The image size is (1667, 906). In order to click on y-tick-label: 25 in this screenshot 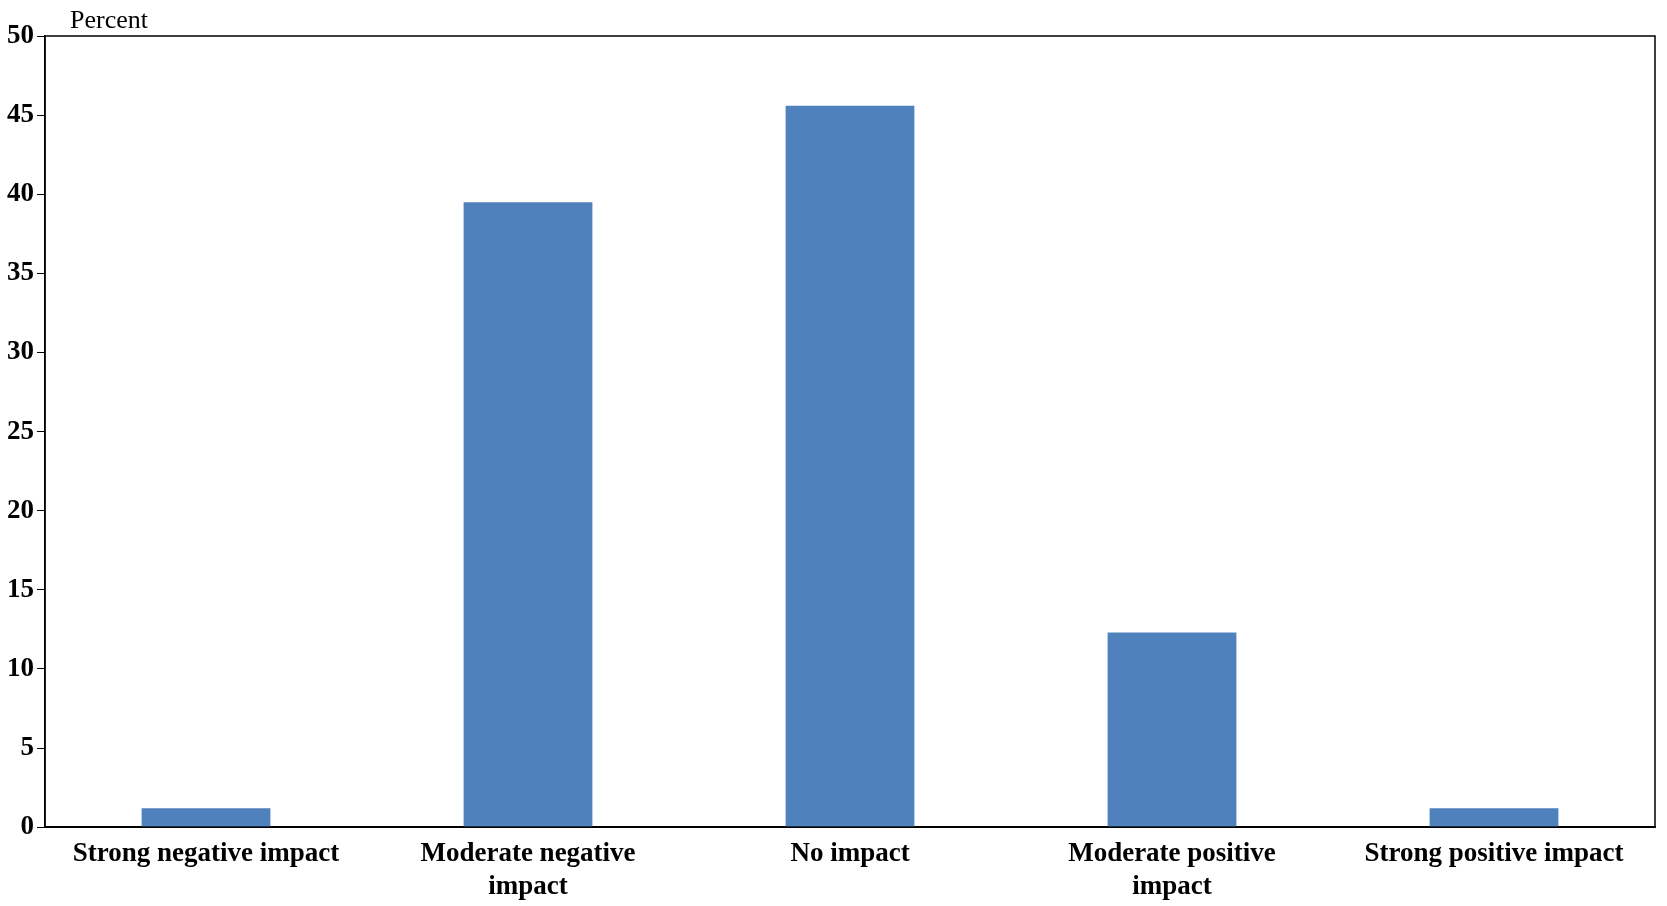, I will do `click(20, 429)`.